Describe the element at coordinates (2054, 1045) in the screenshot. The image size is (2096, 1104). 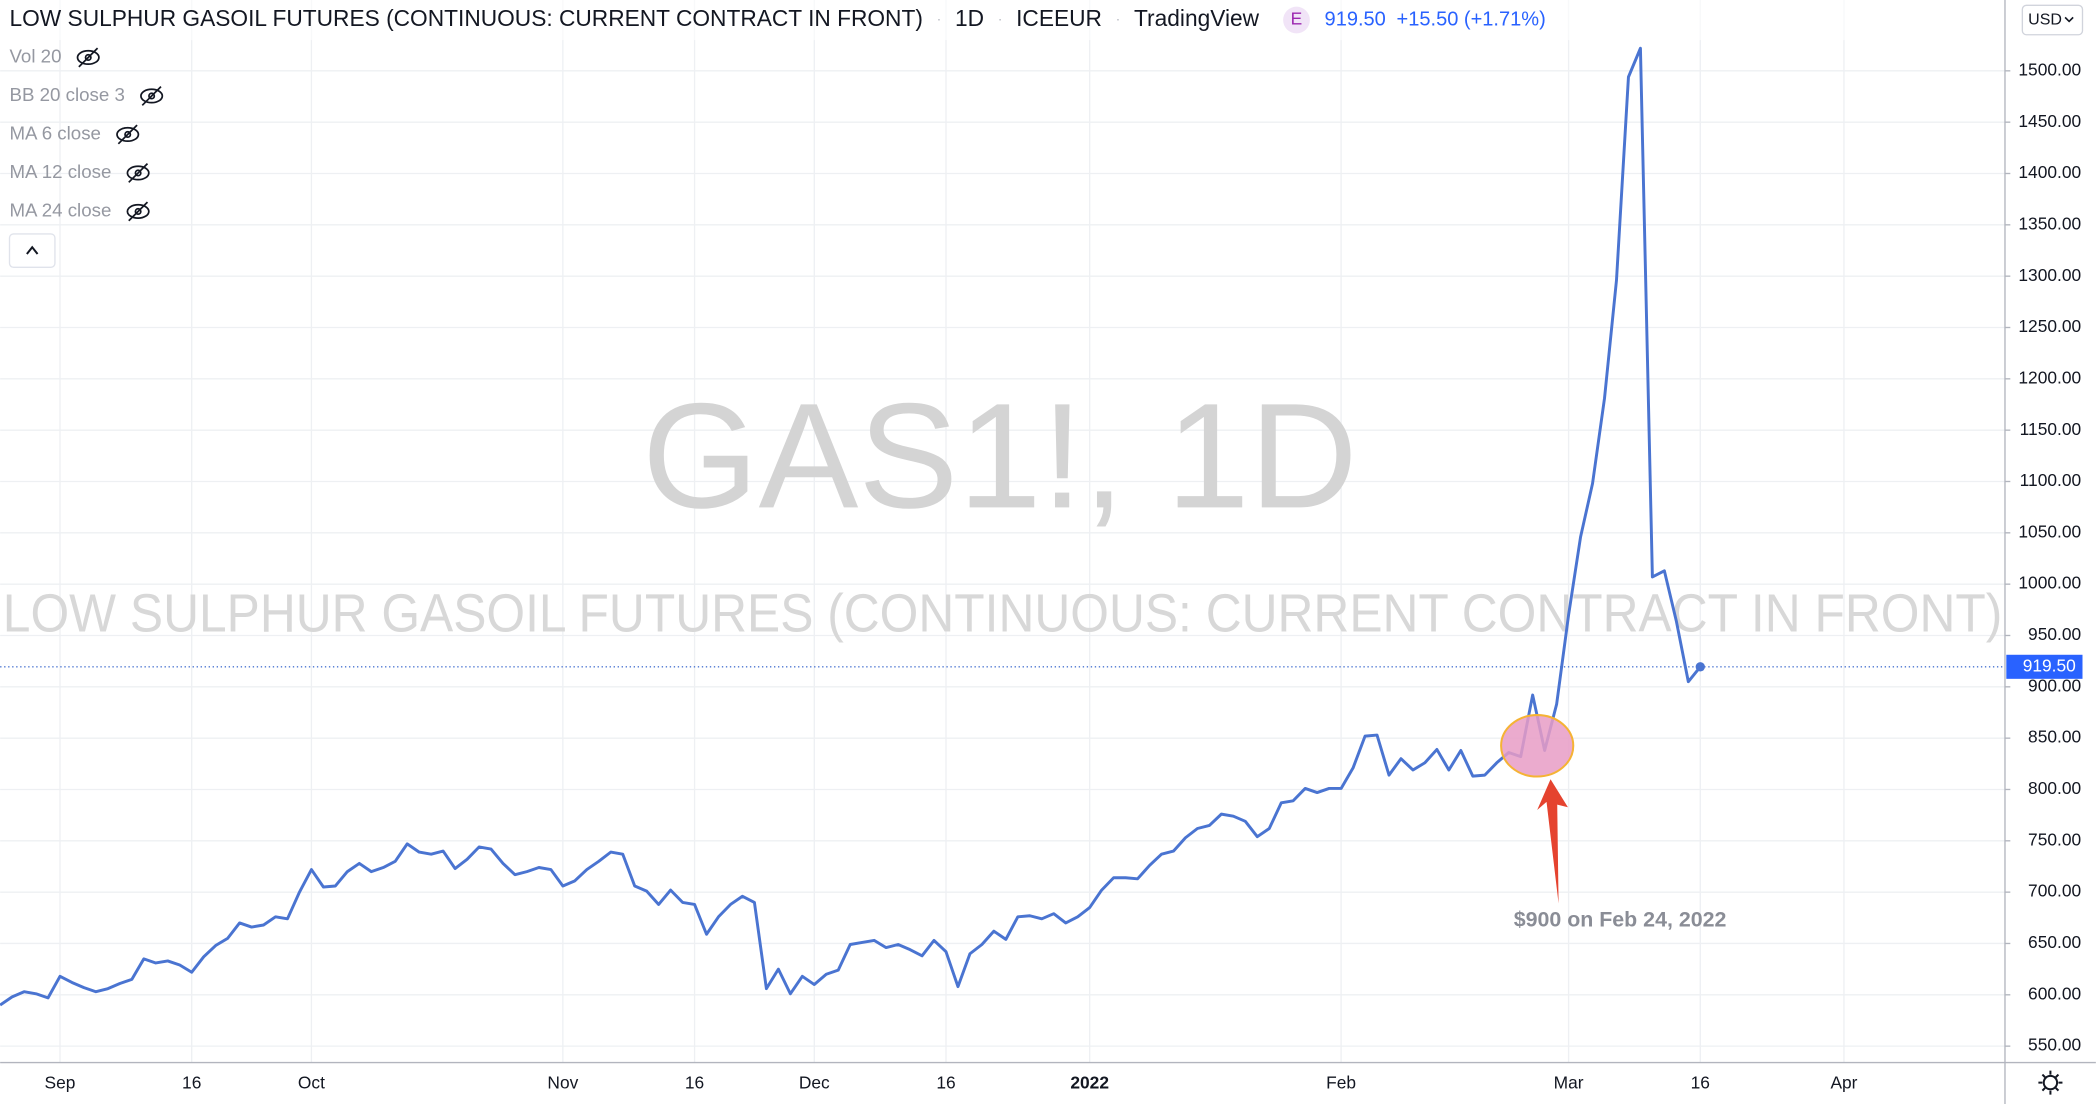
I see `y-tick-label: 550.00` at that location.